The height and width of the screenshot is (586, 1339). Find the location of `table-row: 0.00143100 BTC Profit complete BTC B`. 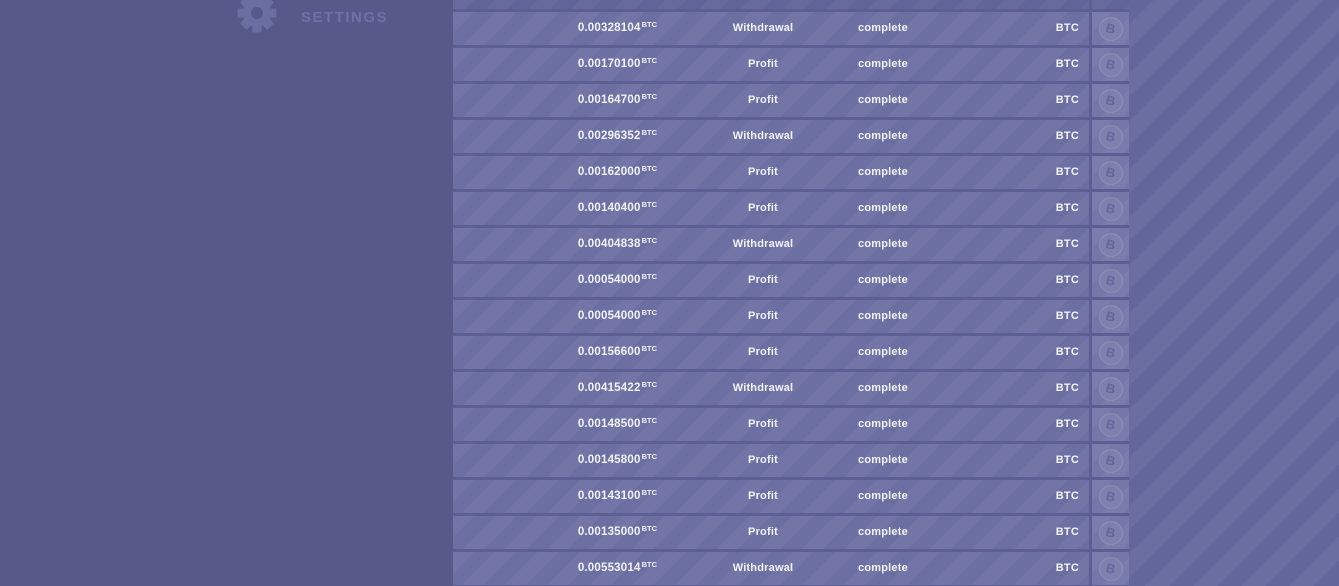

table-row: 0.00143100 BTC Profit complete BTC B is located at coordinates (791, 496).